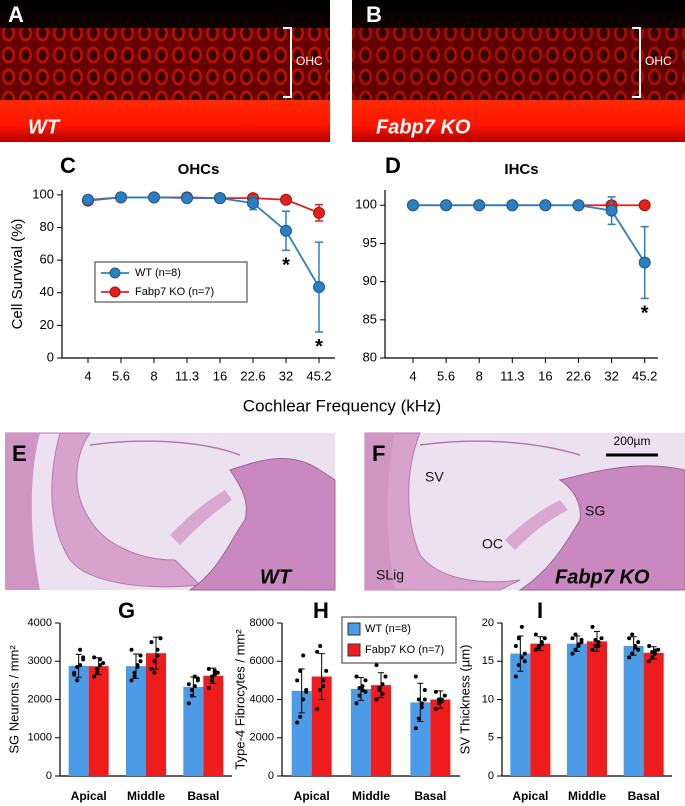 The height and width of the screenshot is (806, 685). I want to click on y-tick-label: 10, so click(488, 699).